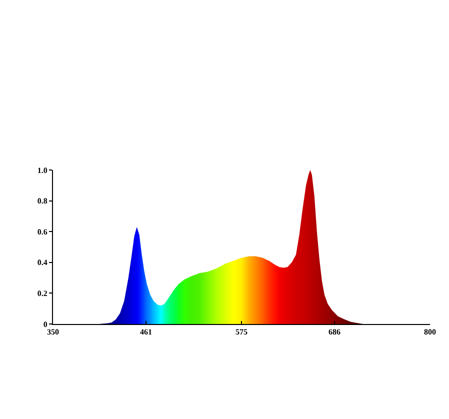  I want to click on x-tick-label: 461, so click(146, 332).